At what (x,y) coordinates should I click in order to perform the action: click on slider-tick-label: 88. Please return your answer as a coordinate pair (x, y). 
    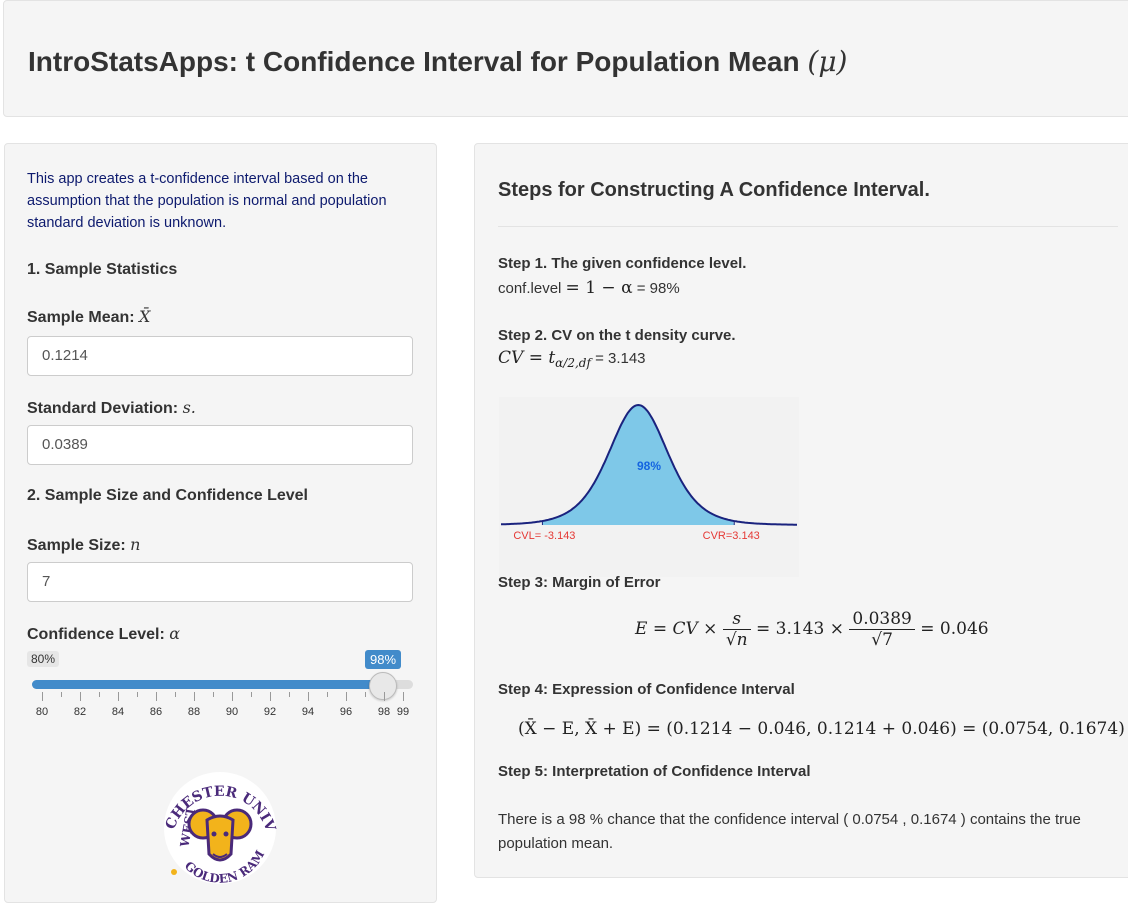
    Looking at the image, I should click on (194, 712).